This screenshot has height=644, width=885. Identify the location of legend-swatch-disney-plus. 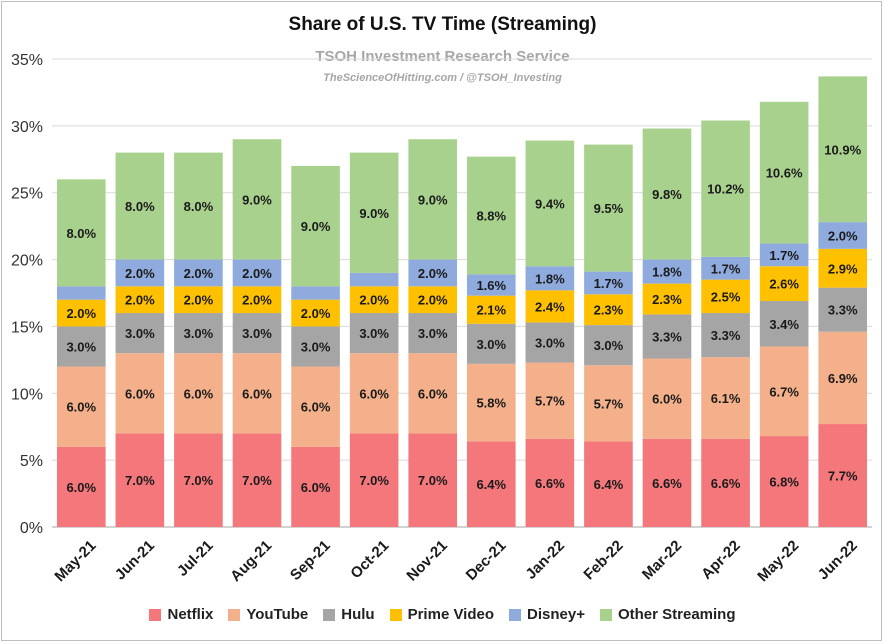
(515, 614).